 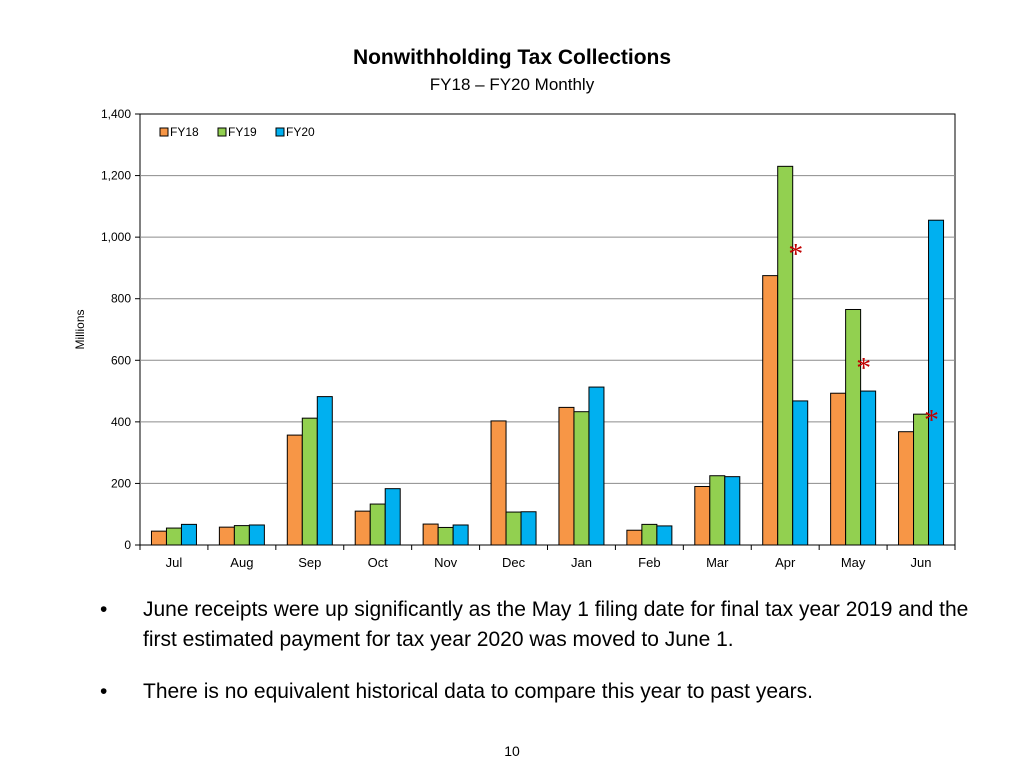 What do you see at coordinates (853, 562) in the screenshot?
I see `x-tick-label: May` at bounding box center [853, 562].